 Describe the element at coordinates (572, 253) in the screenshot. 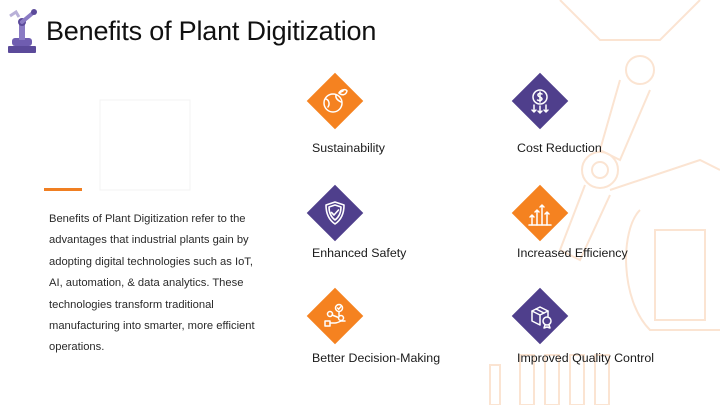

I see `benefit-label: Increased Efficiency` at that location.